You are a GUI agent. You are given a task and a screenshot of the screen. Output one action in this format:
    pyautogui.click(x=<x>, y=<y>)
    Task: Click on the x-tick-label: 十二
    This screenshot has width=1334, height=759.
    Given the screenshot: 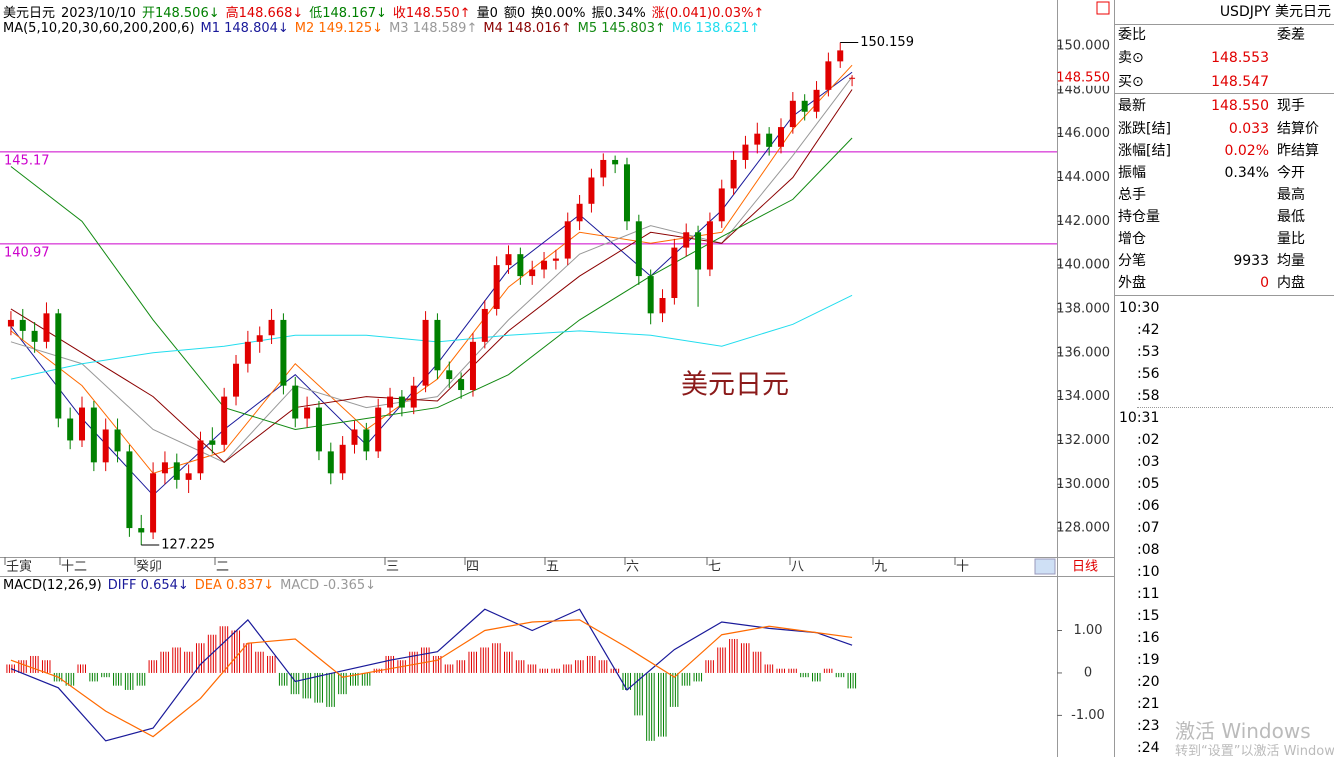 What is the action you would take?
    pyautogui.click(x=74, y=567)
    